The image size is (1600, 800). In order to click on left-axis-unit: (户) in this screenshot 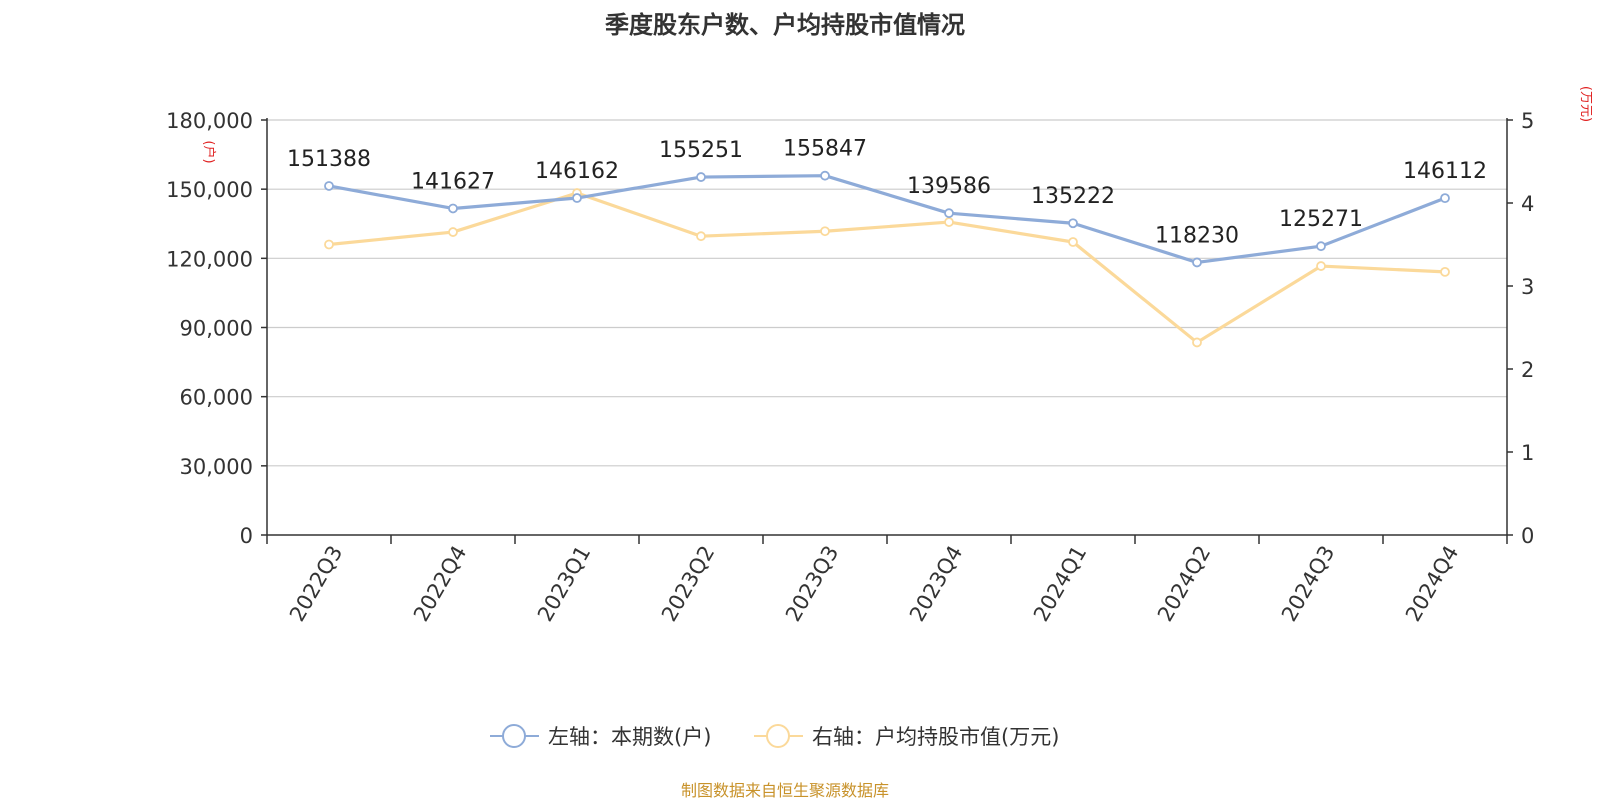, I will do `click(209, 151)`.